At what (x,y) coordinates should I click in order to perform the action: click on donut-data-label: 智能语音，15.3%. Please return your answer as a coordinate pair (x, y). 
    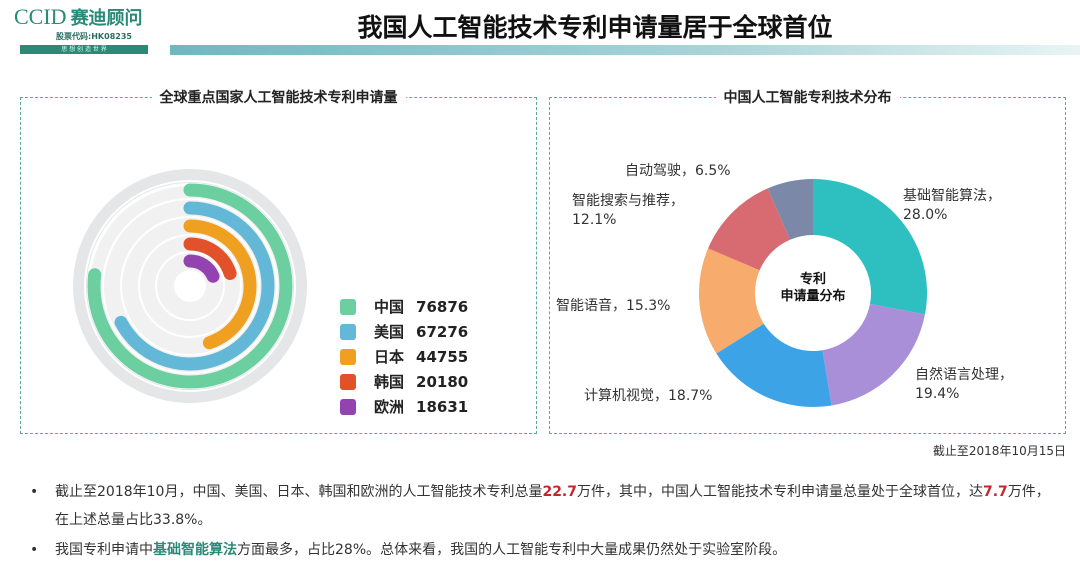
    Looking at the image, I should click on (613, 306).